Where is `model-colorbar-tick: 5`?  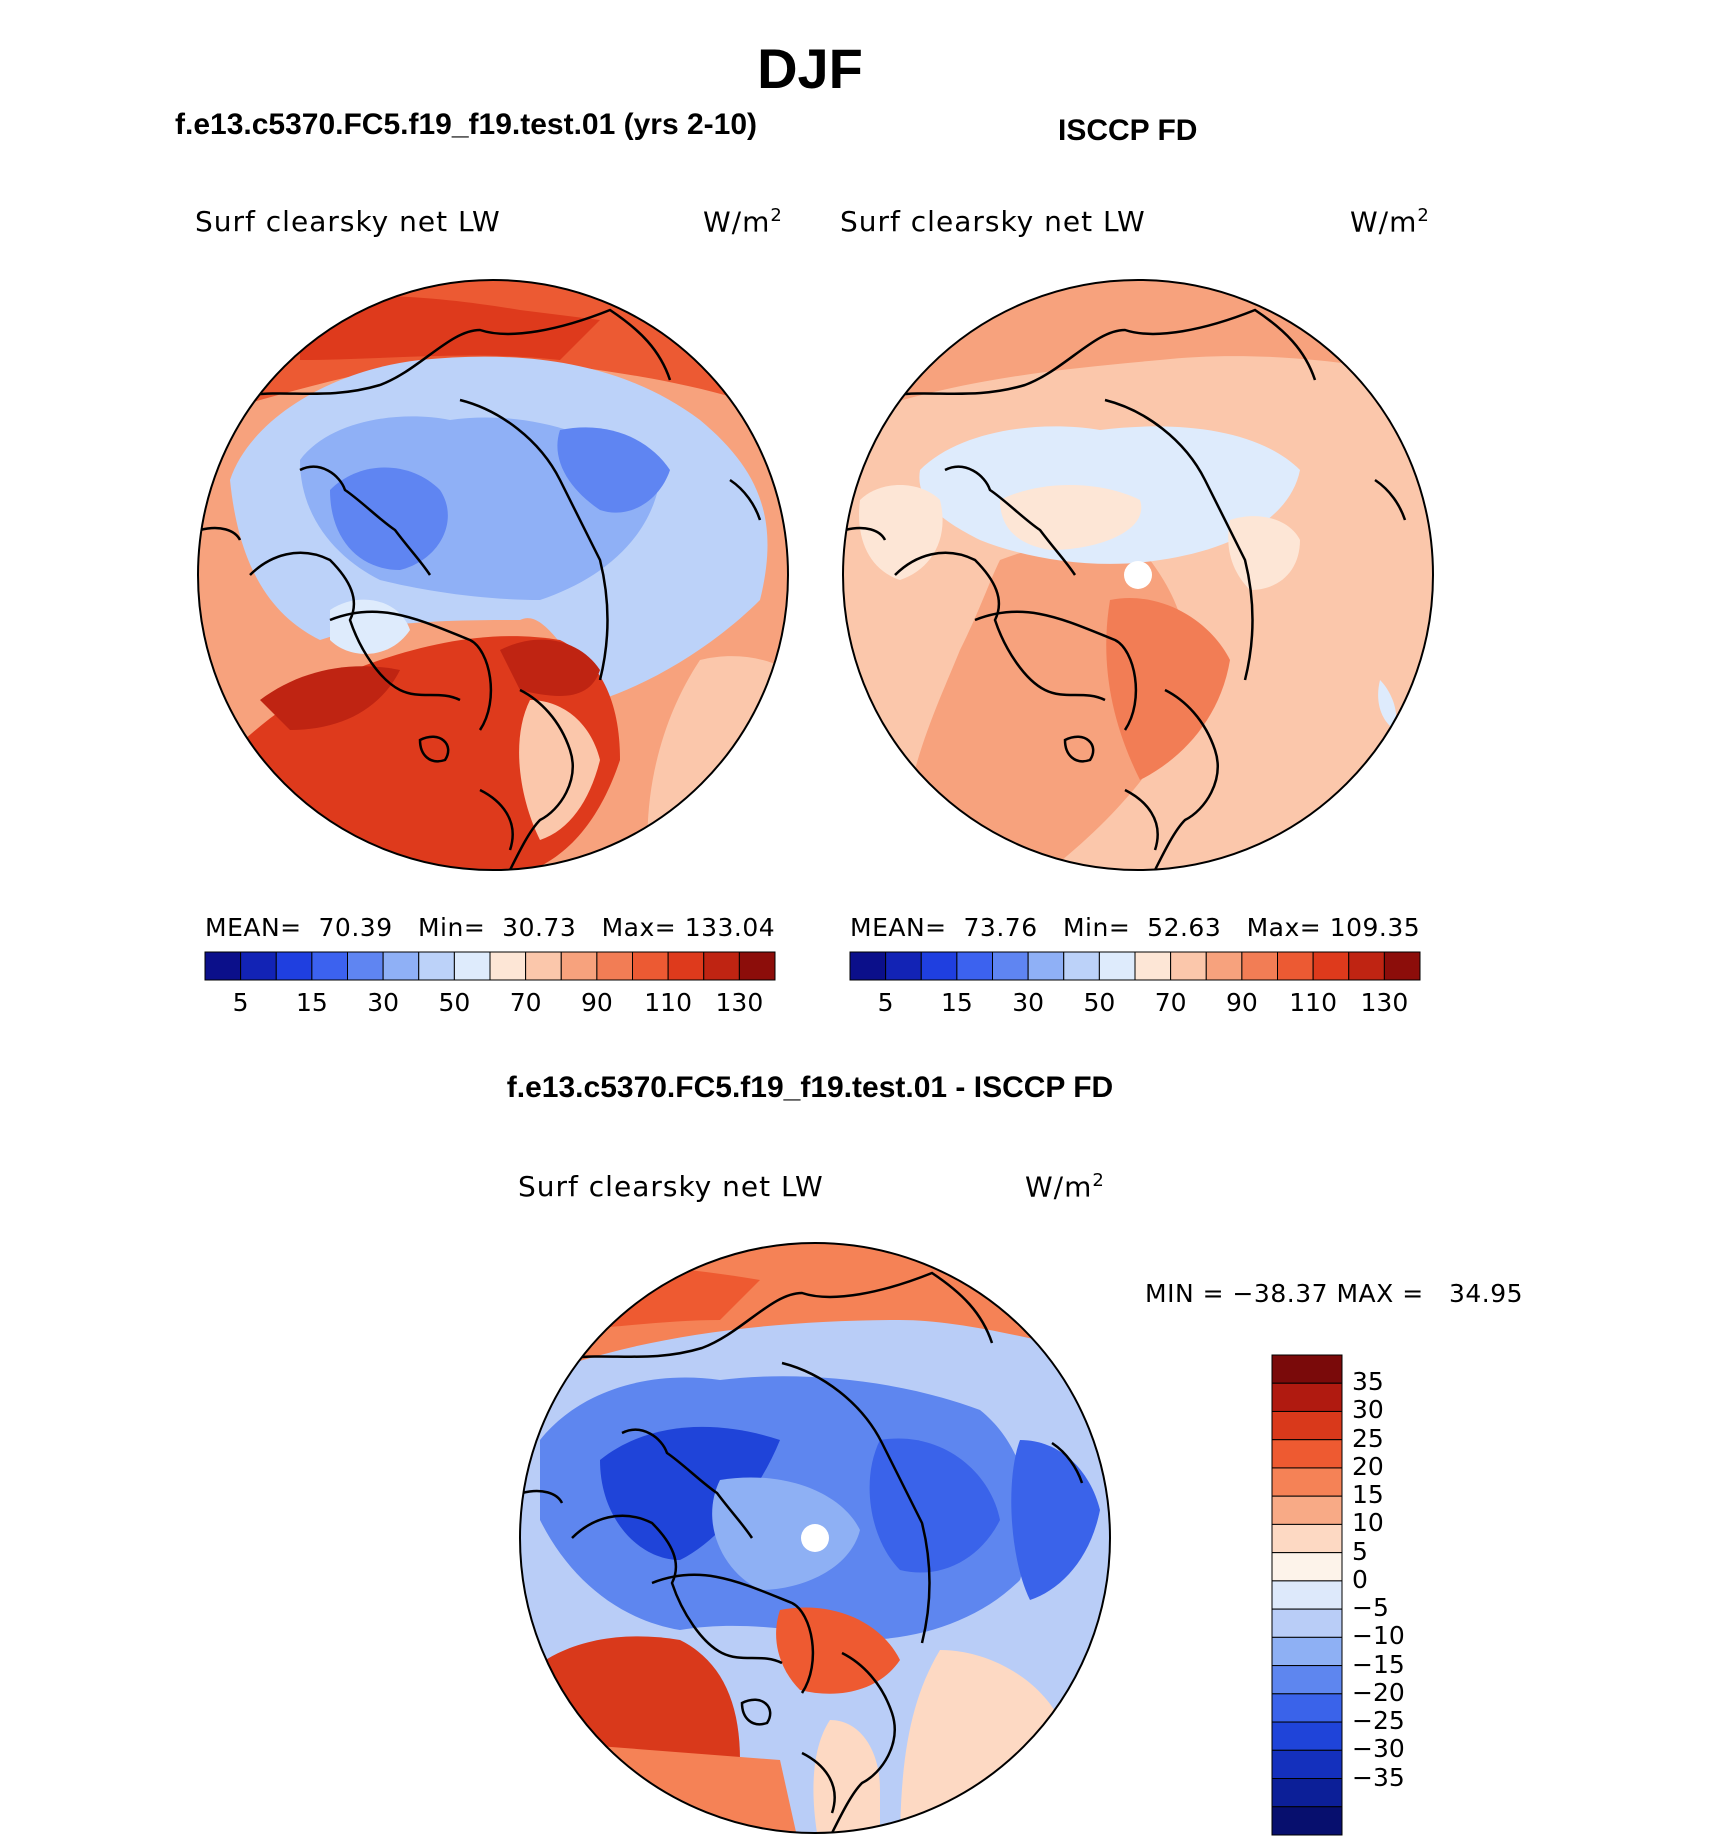
model-colorbar-tick: 5 is located at coordinates (240, 1002).